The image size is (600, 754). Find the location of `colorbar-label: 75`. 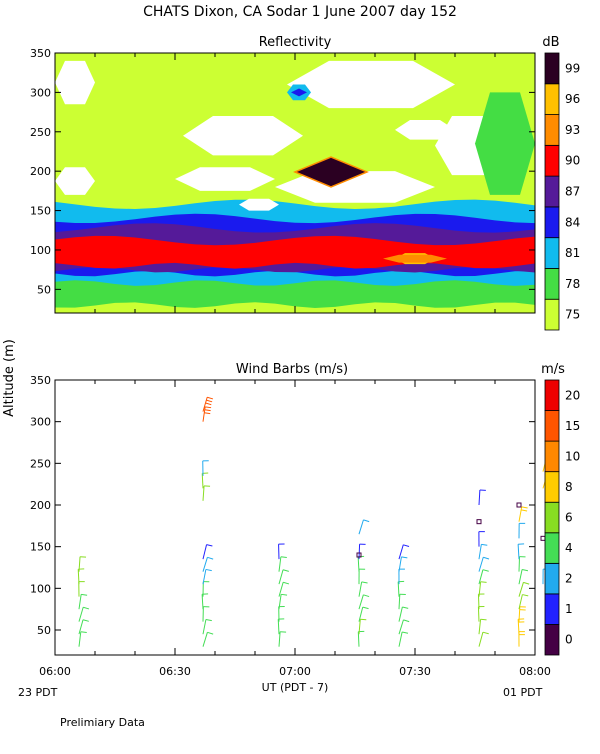

colorbar-label: 75 is located at coordinates (572, 315).